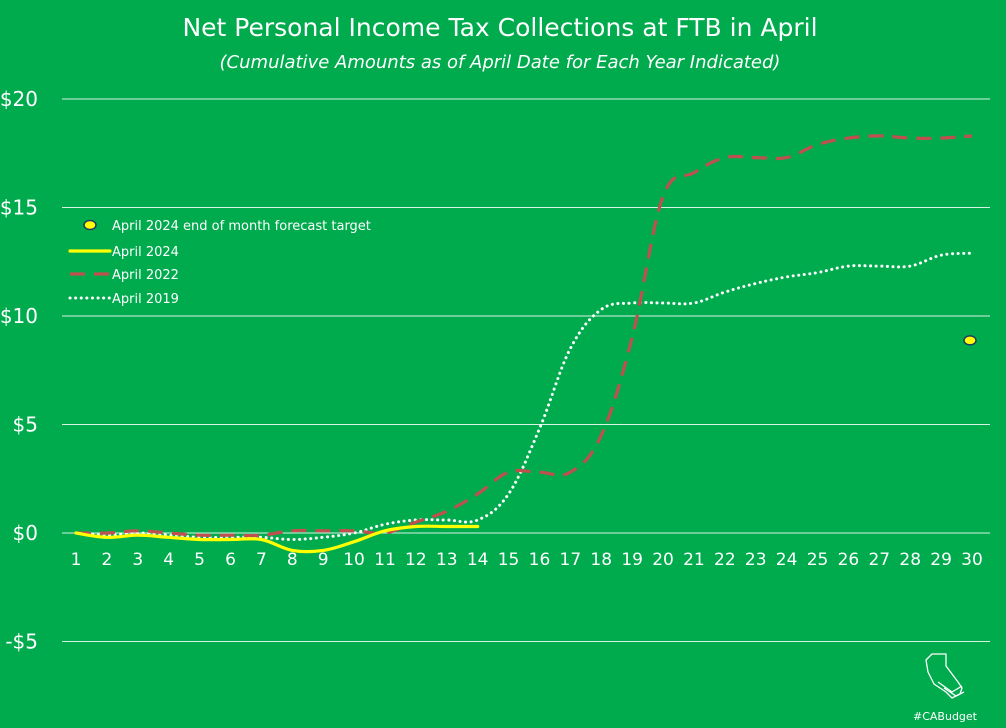  What do you see at coordinates (632, 560) in the screenshot?
I see `x-tick-label: 19` at bounding box center [632, 560].